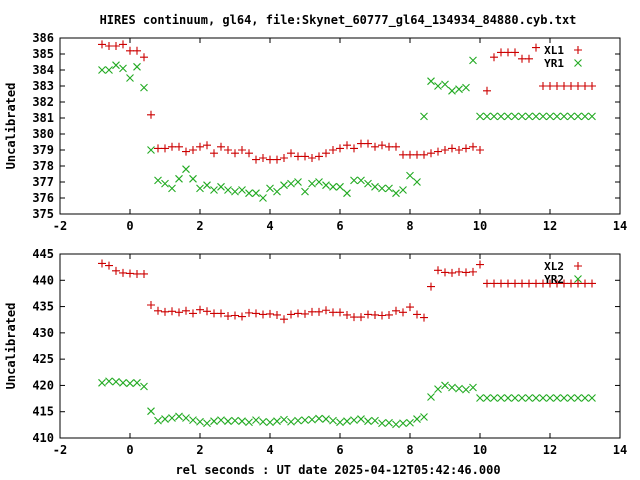  Describe the element at coordinates (409, 450) in the screenshot. I see `x-tick-label: 8` at that location.